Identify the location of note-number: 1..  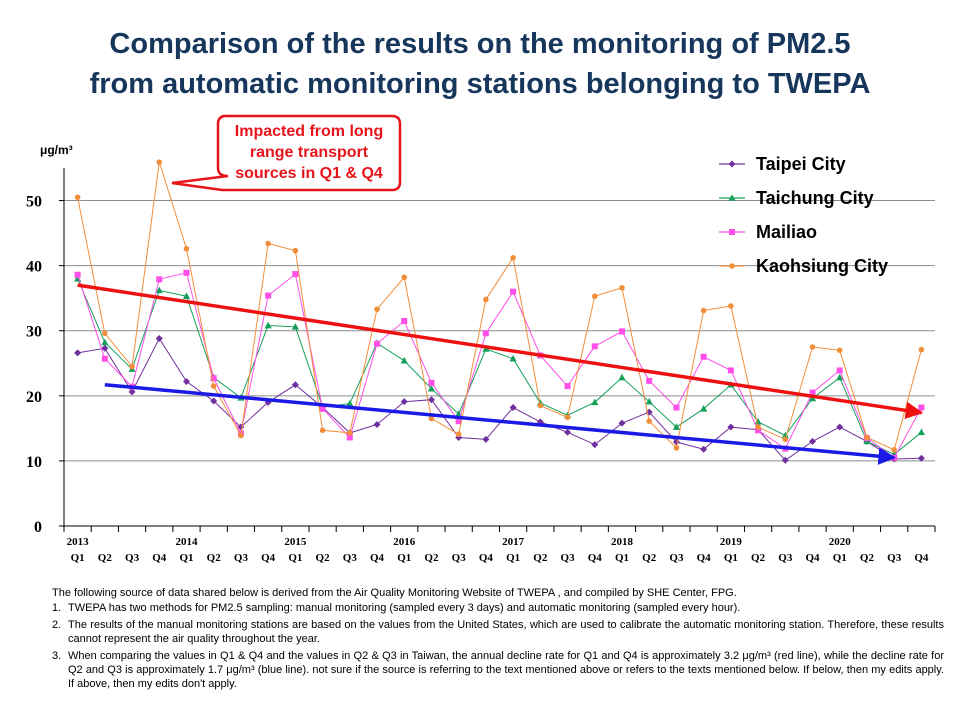
(57, 608).